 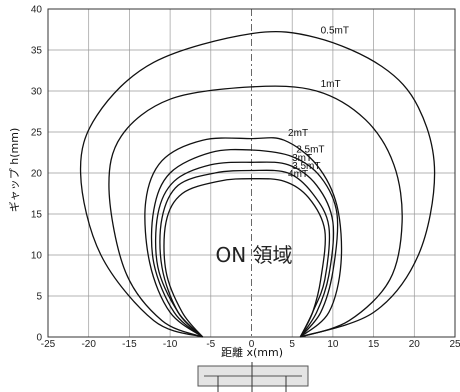 What do you see at coordinates (39, 297) in the screenshot?
I see `y-tick-label: 5` at bounding box center [39, 297].